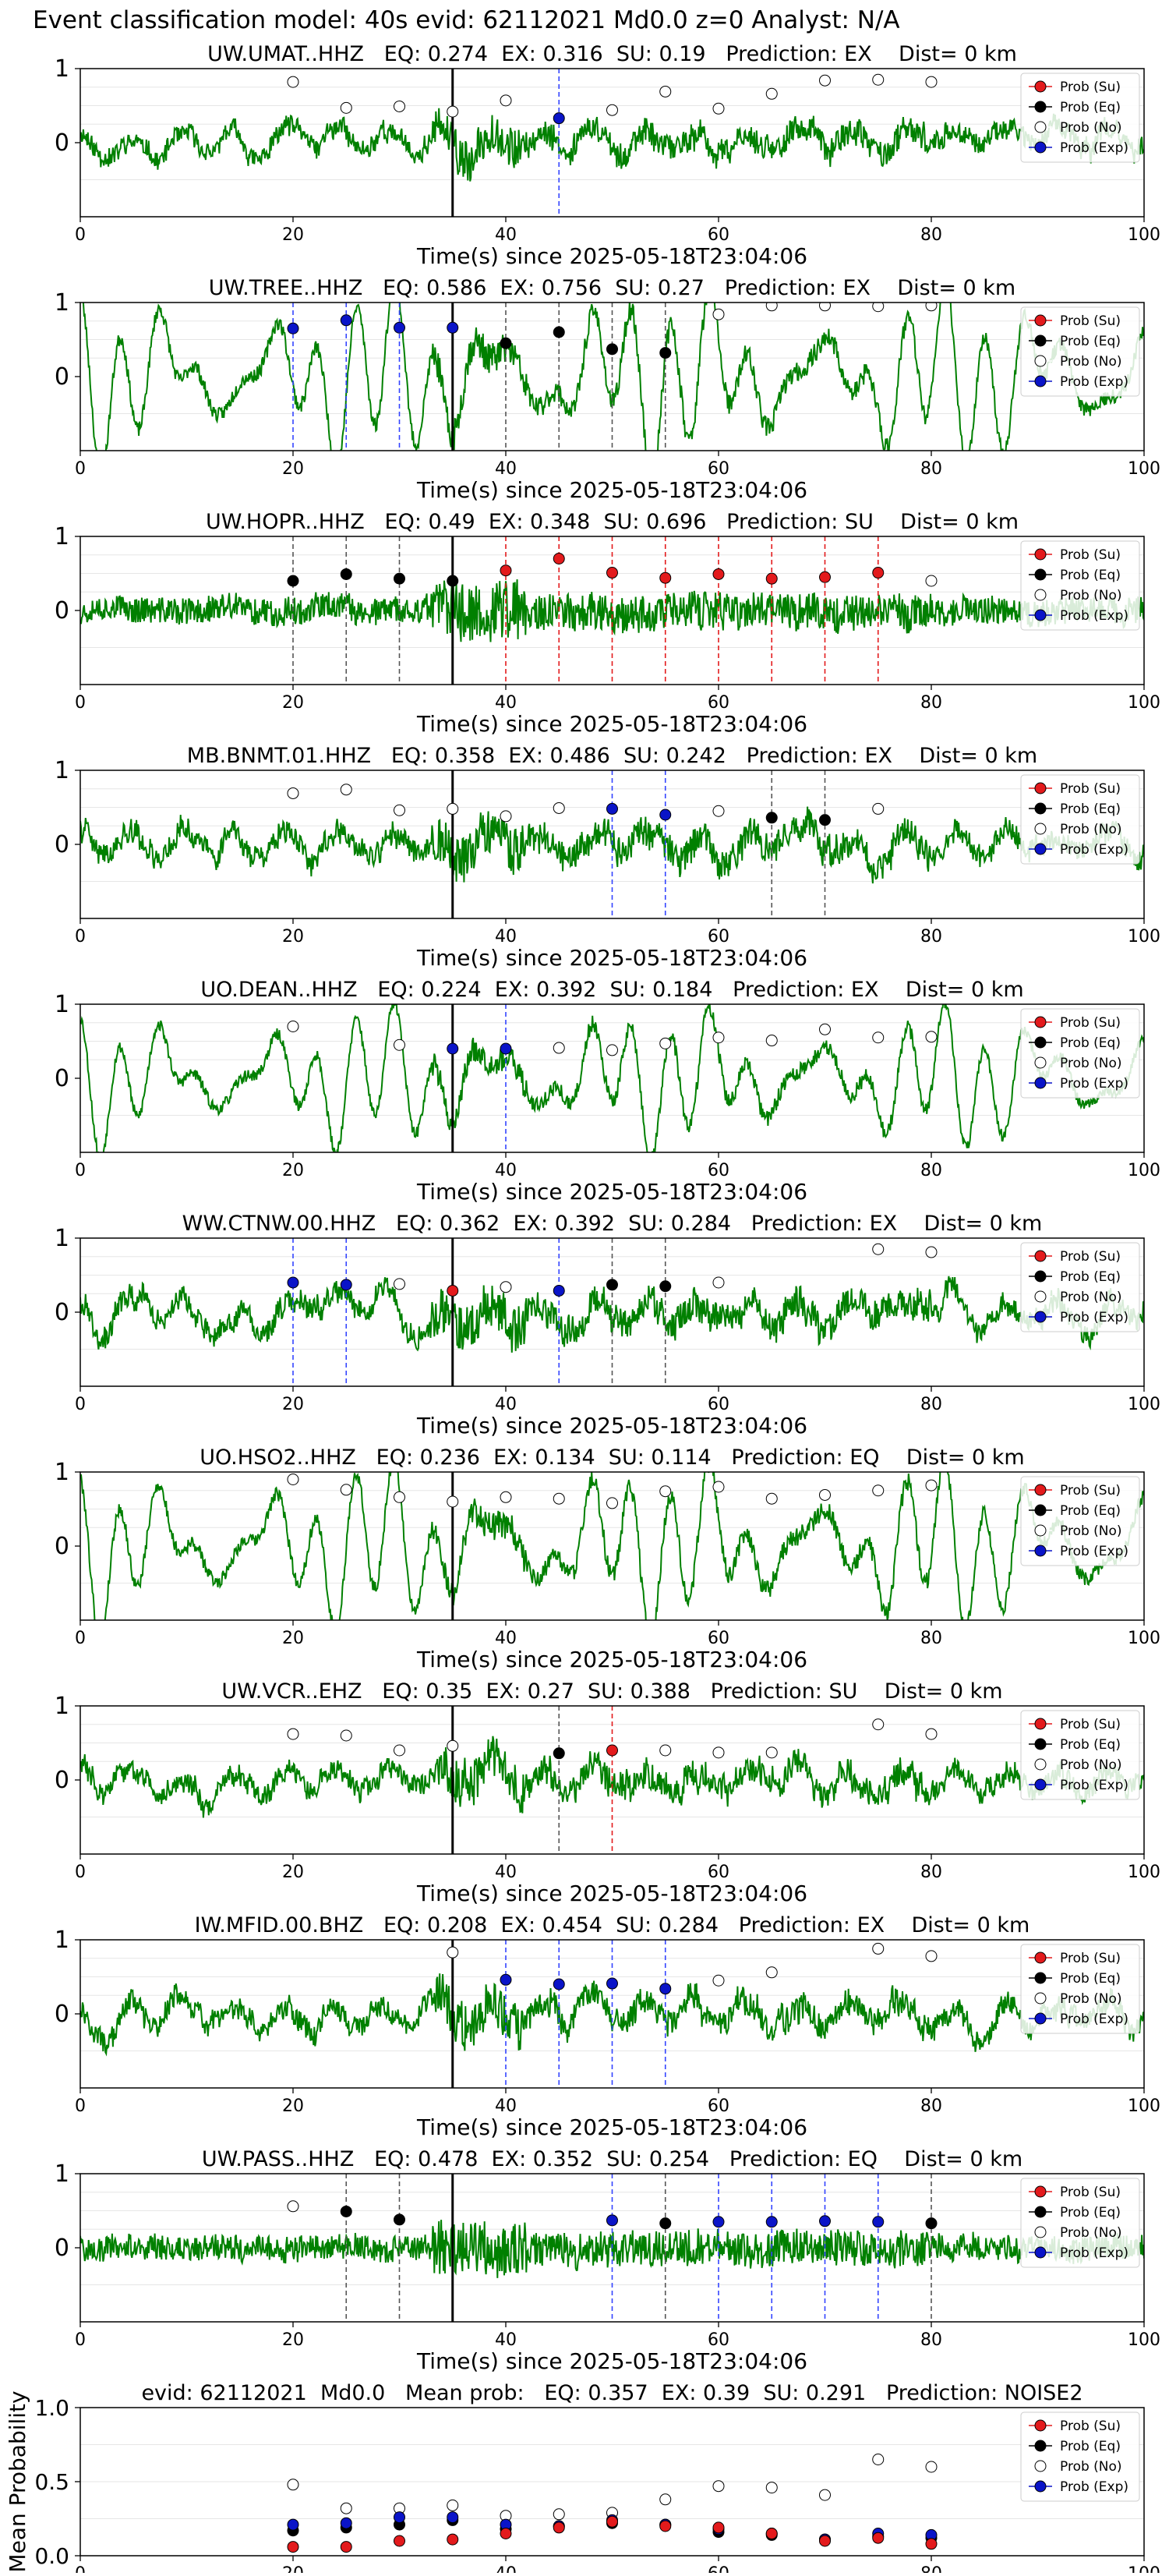  I want to click on legend-label-su: Prob (Su), so click(1090, 1958).